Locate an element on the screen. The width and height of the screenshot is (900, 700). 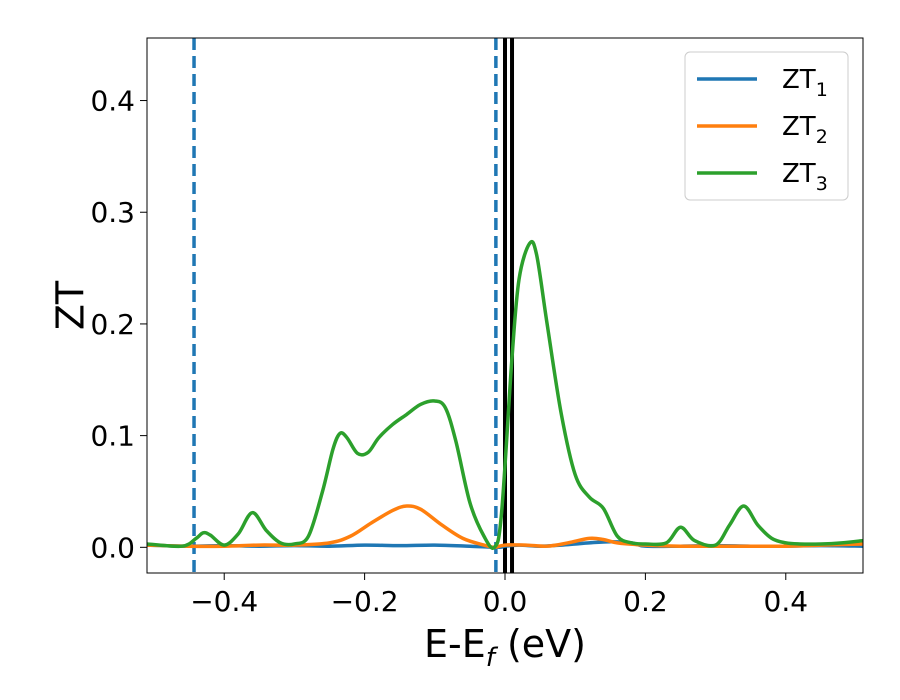
x-tick-label: 0.4 is located at coordinates (786, 601).